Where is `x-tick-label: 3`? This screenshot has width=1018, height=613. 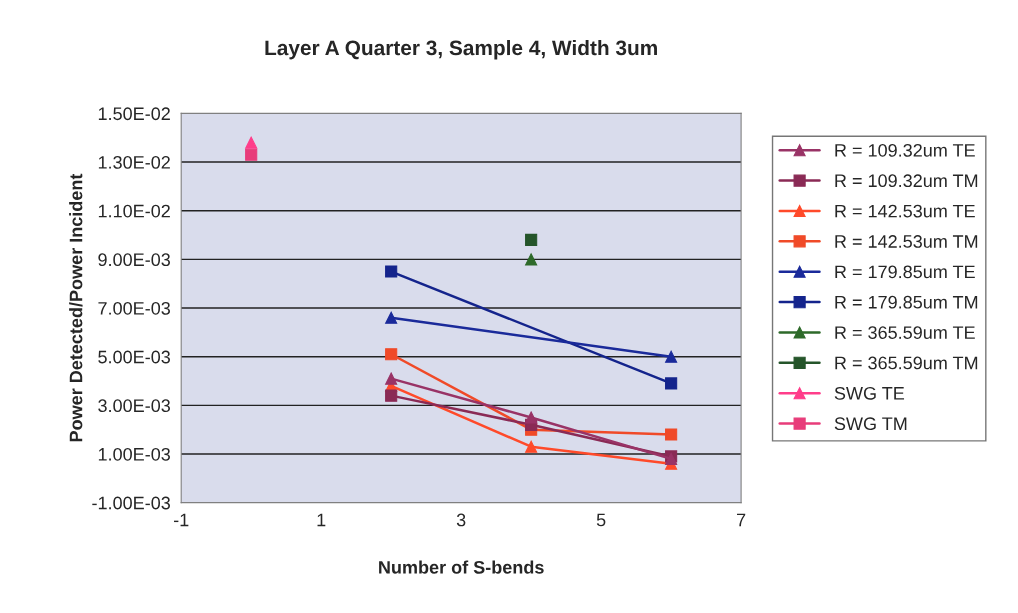
x-tick-label: 3 is located at coordinates (461, 520).